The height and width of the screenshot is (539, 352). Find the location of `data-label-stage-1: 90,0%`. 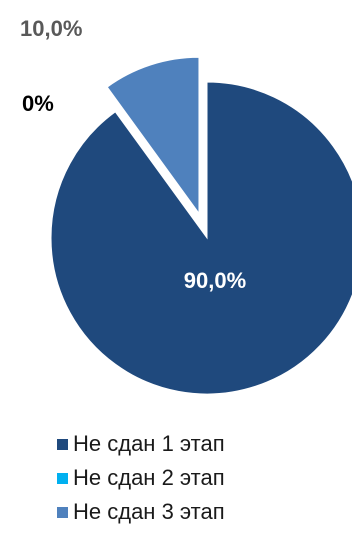

data-label-stage-1: 90,0% is located at coordinates (215, 280).